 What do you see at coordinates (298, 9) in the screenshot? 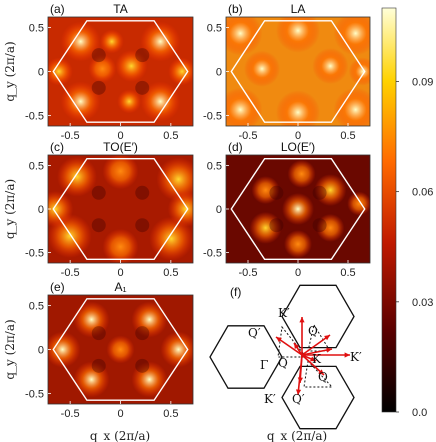
I see `panel-title: LA` at bounding box center [298, 9].